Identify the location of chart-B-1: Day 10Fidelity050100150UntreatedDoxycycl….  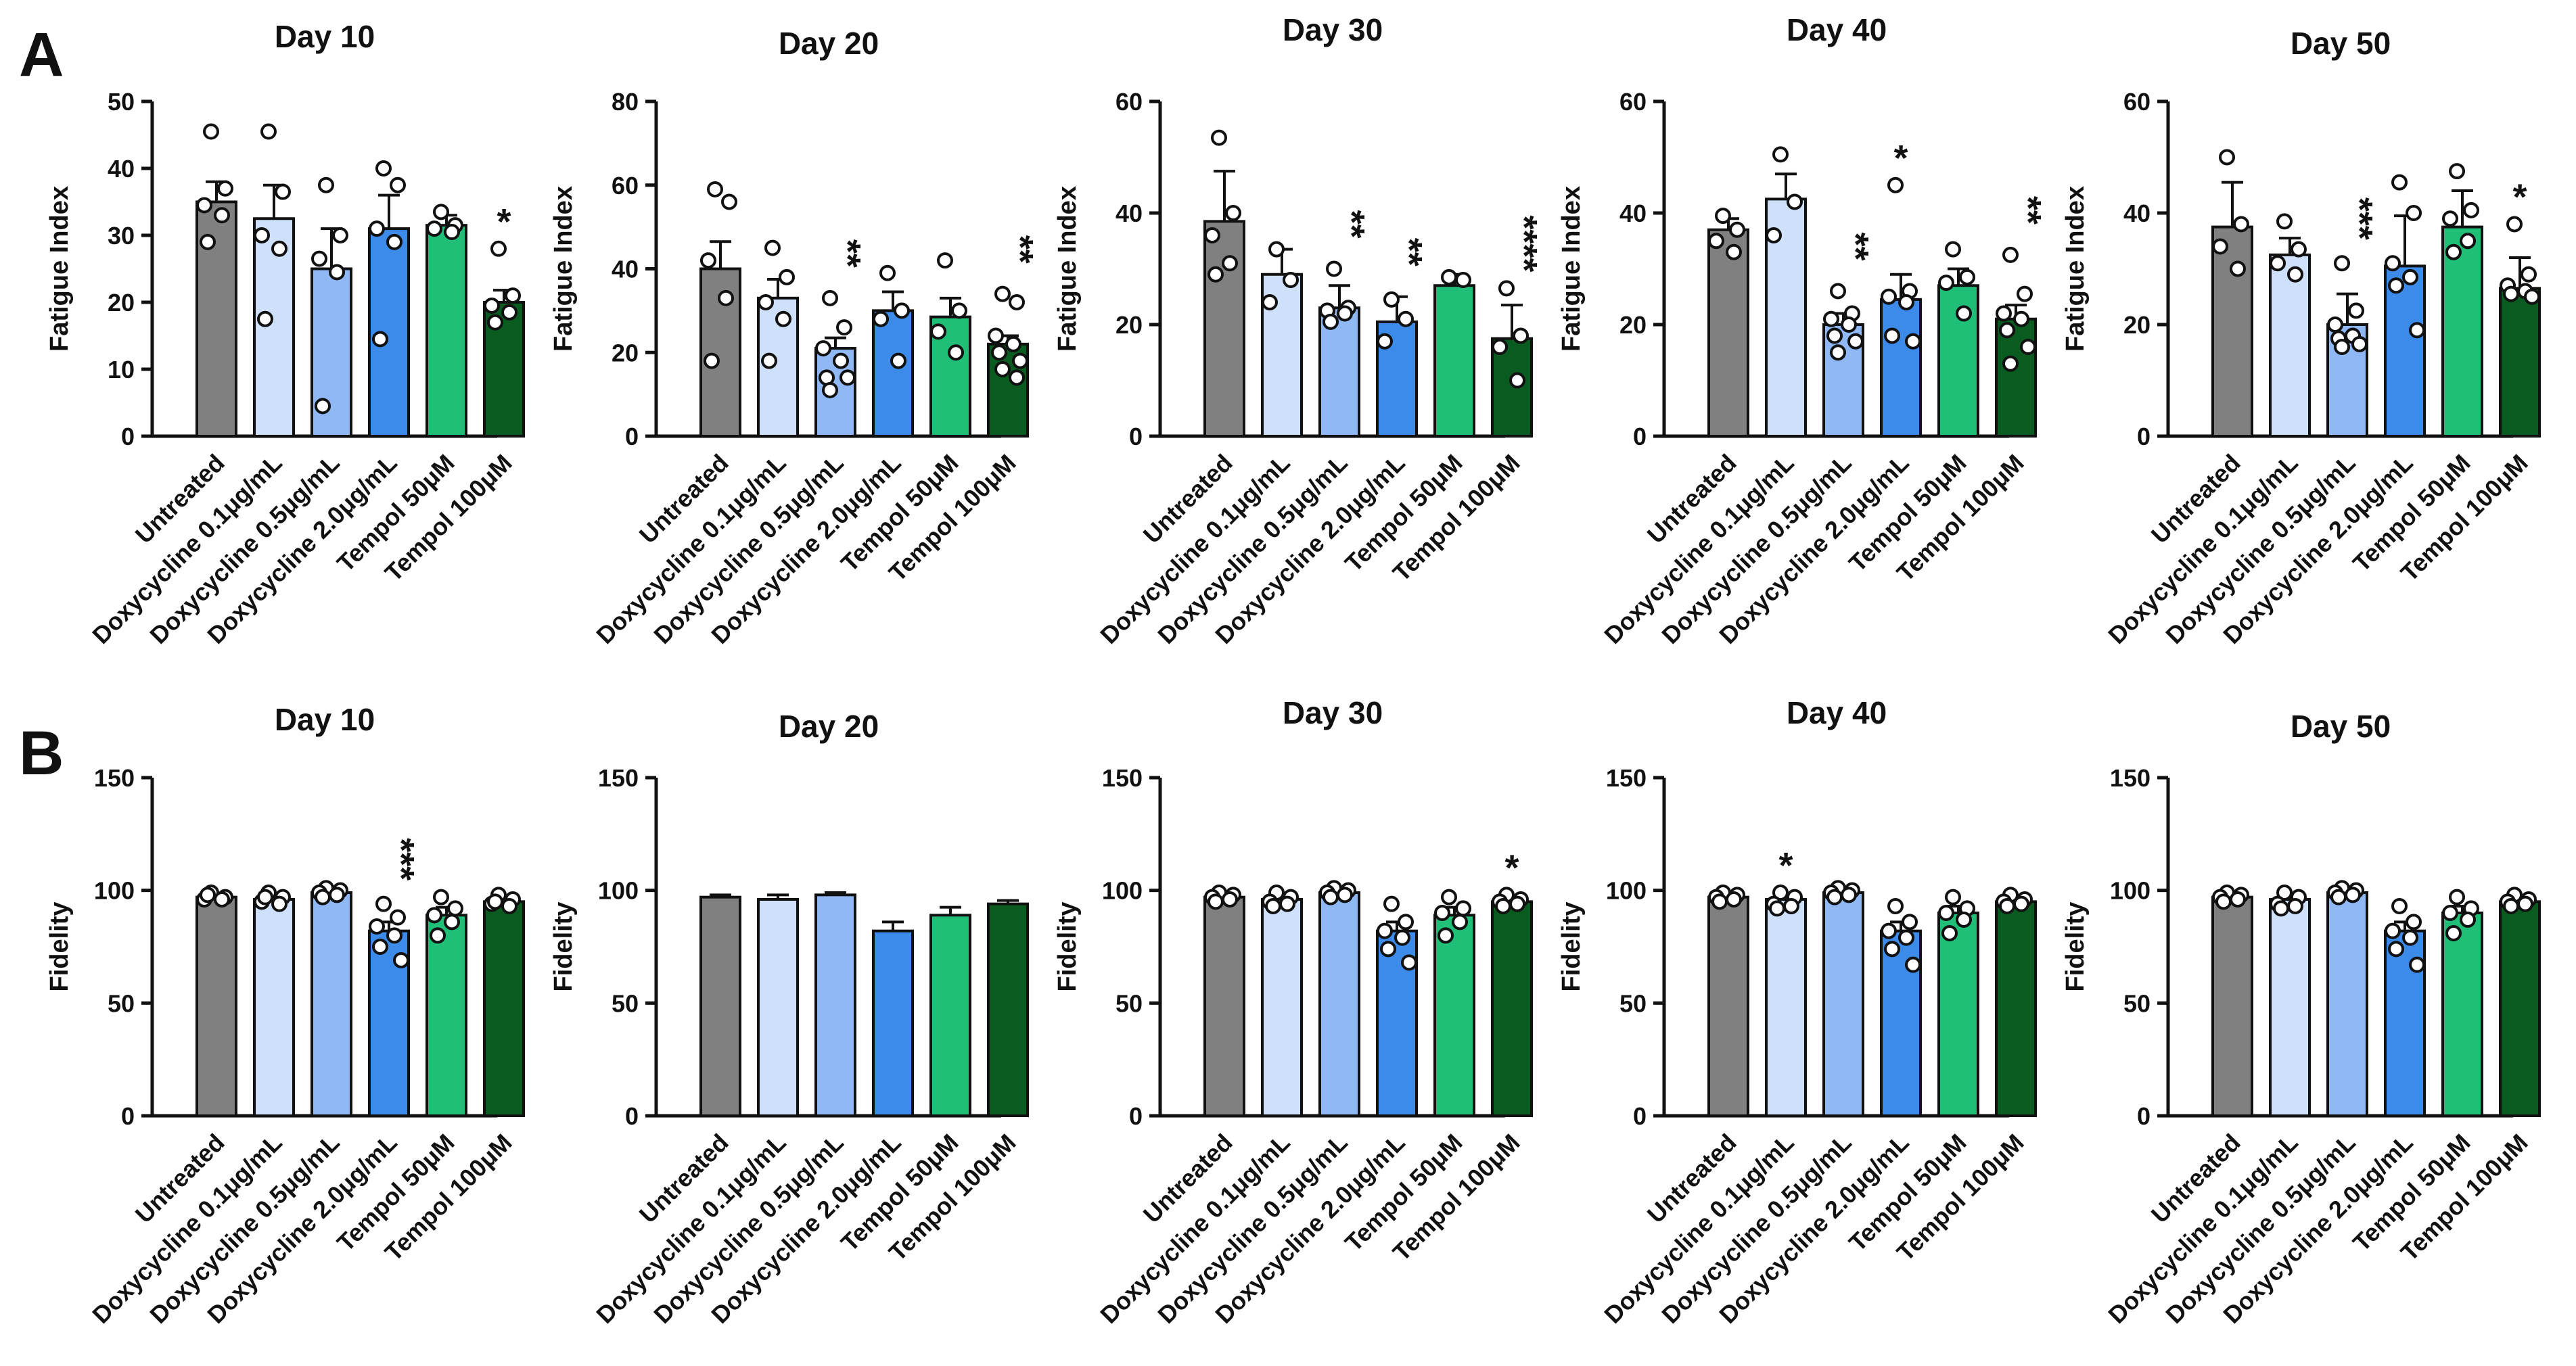
(285, 1016).